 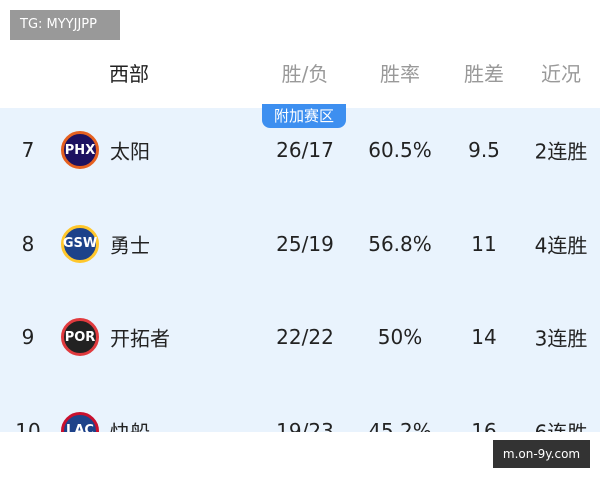 I want to click on team: 勇士, so click(x=130, y=245).